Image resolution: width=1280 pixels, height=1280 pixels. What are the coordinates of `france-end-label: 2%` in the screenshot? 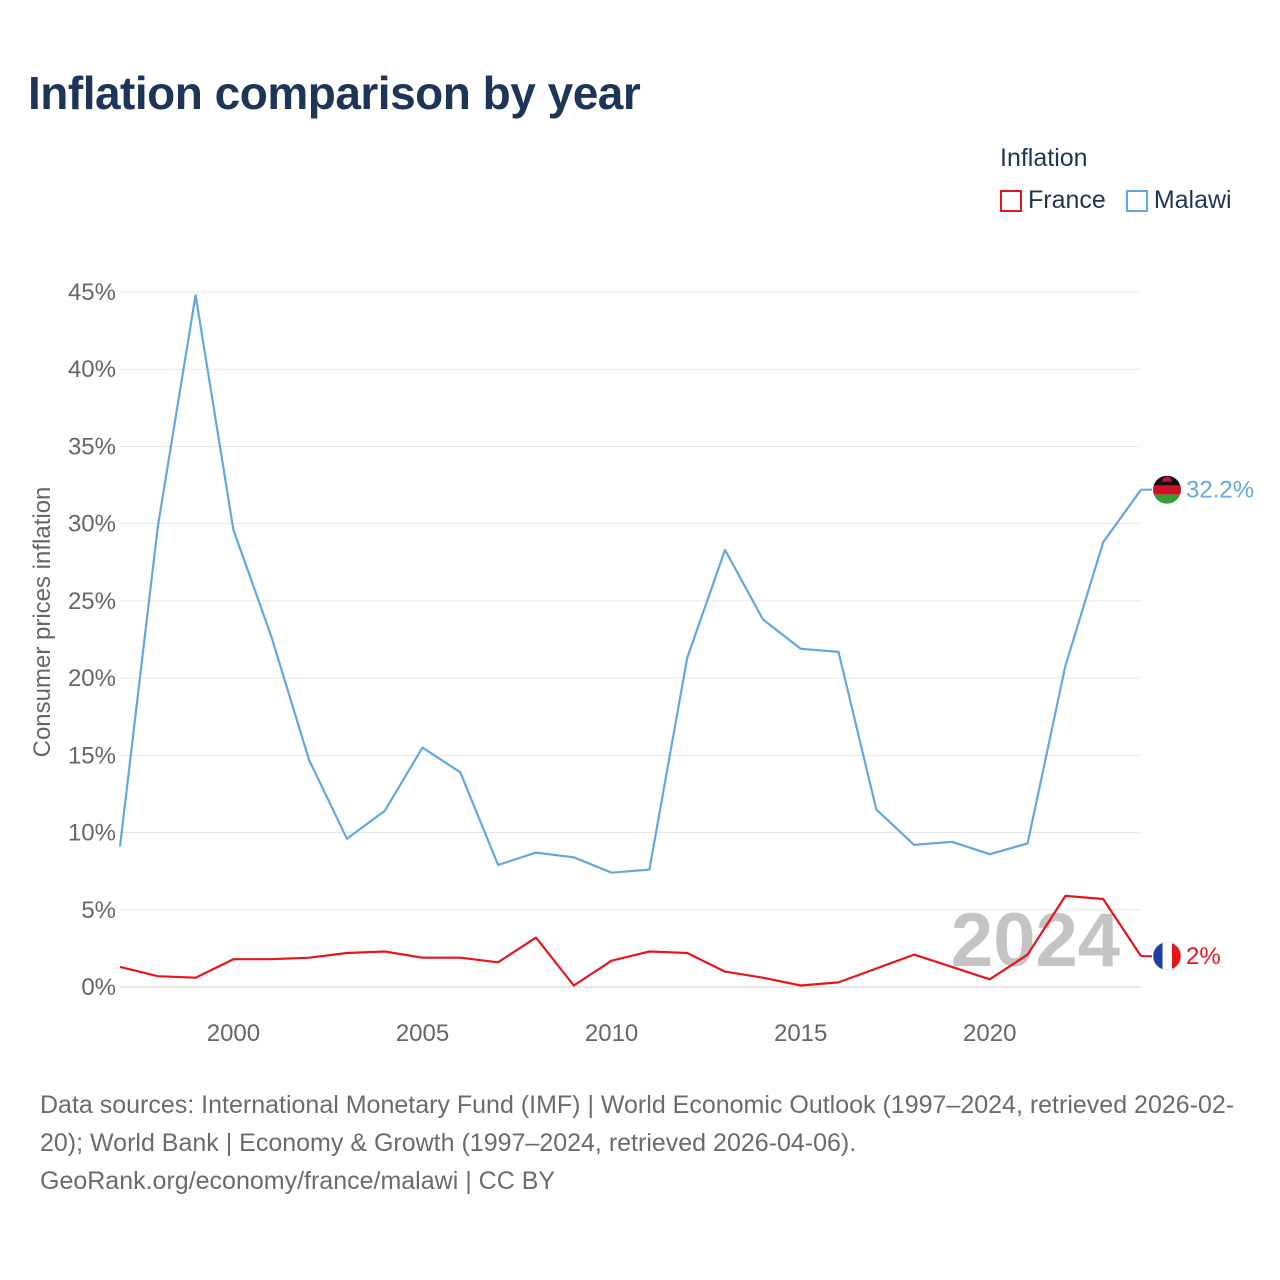 It's located at (1203, 956).